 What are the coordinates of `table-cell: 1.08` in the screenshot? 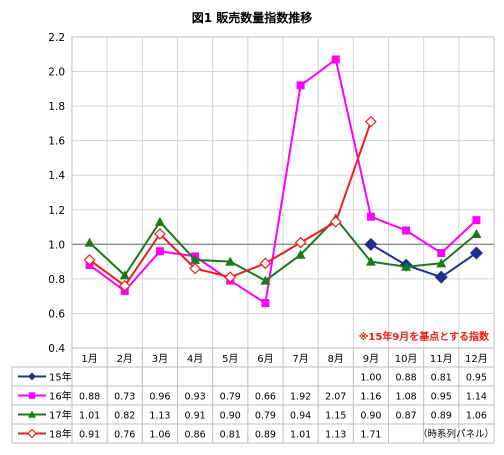 It's located at (406, 397).